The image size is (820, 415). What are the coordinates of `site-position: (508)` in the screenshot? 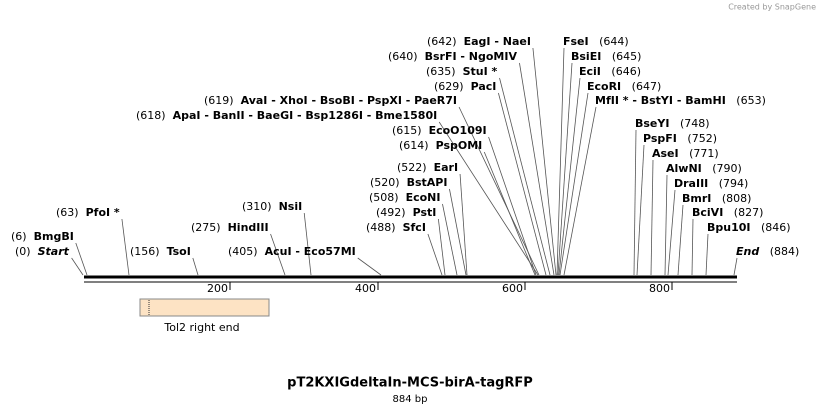 It's located at (384, 197).